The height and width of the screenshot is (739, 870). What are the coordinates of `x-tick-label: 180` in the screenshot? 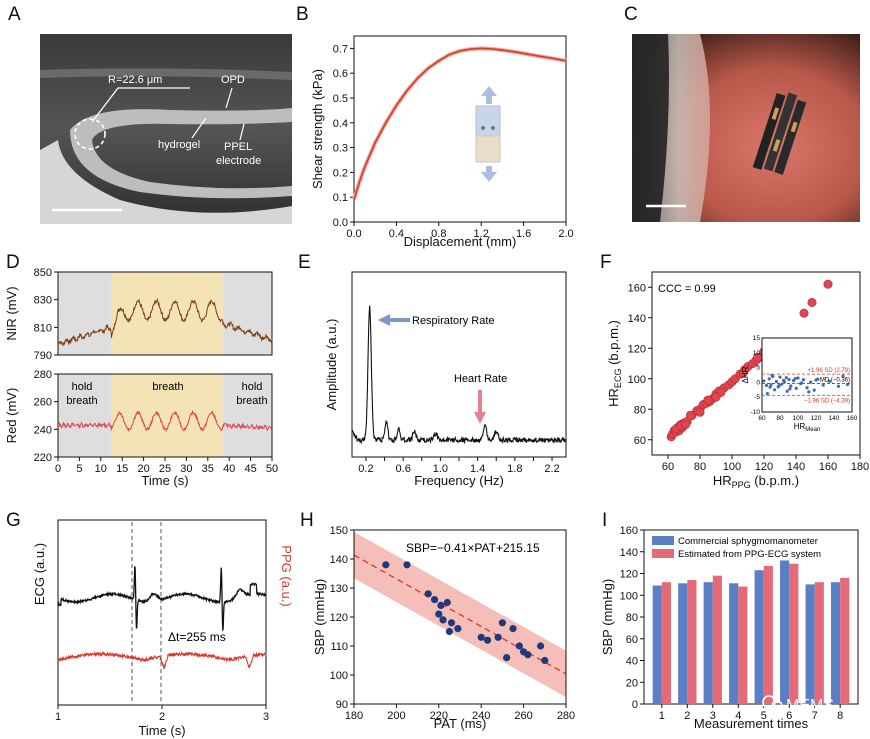 It's located at (860, 467).